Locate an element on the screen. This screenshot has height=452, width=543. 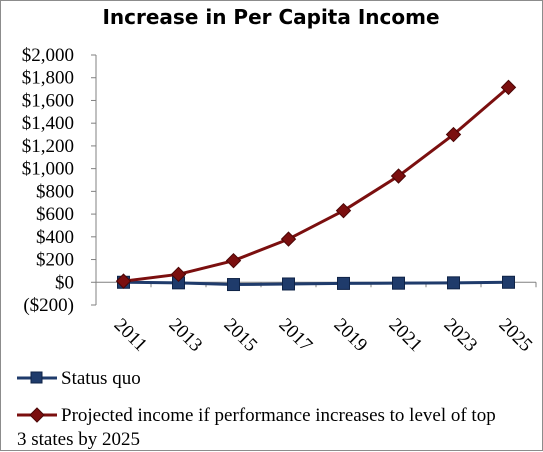
y-tick-label: $1,800 is located at coordinates (48, 78).